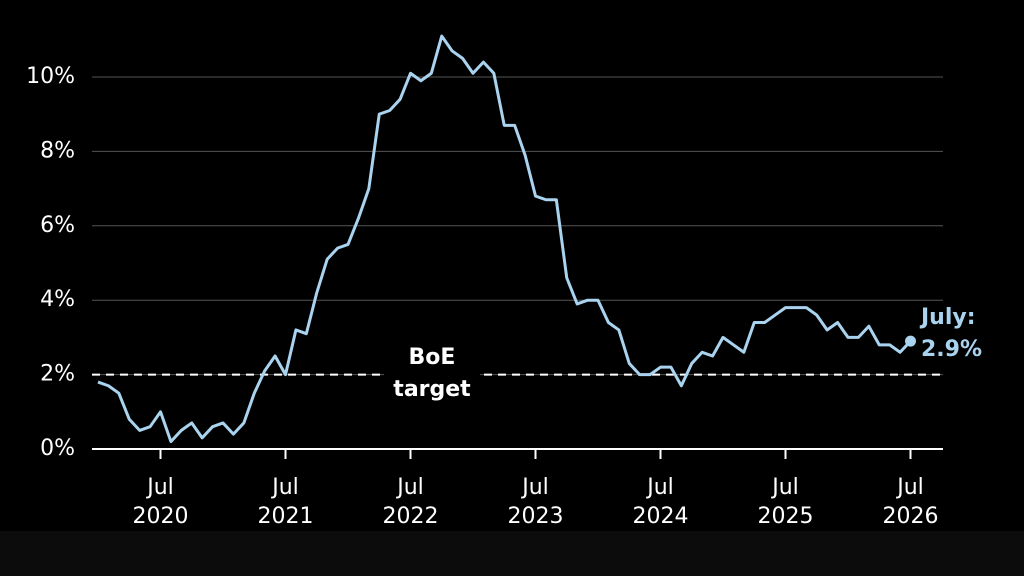 The height and width of the screenshot is (576, 1024). What do you see at coordinates (411, 516) in the screenshot?
I see `x-tick-label: 2022` at bounding box center [411, 516].